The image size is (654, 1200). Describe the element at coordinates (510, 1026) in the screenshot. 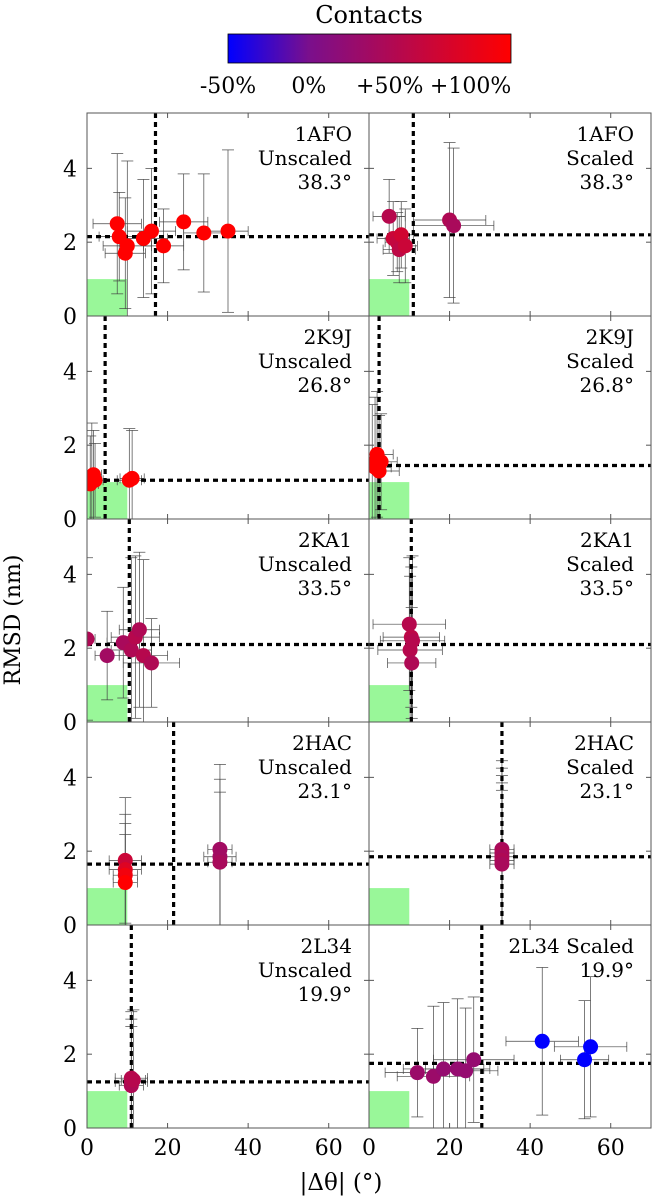

I see `panel-frame` at that location.